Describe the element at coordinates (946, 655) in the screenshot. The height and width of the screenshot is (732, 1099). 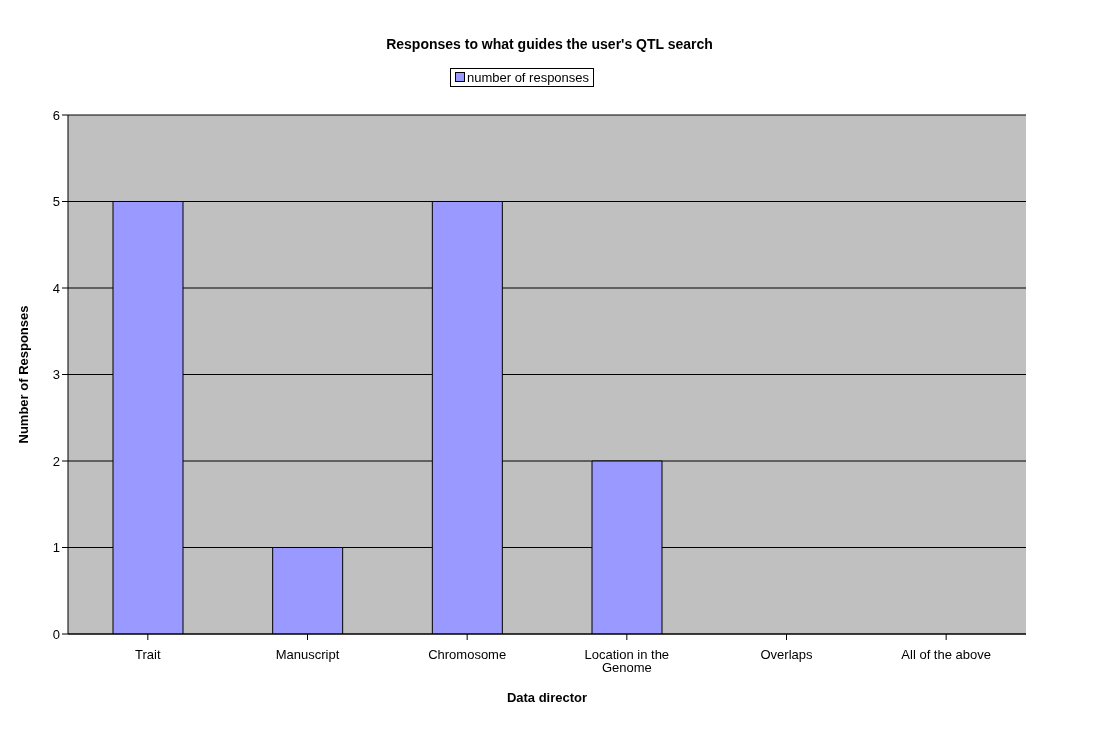
I see `x-tick-label: All of the above` at that location.